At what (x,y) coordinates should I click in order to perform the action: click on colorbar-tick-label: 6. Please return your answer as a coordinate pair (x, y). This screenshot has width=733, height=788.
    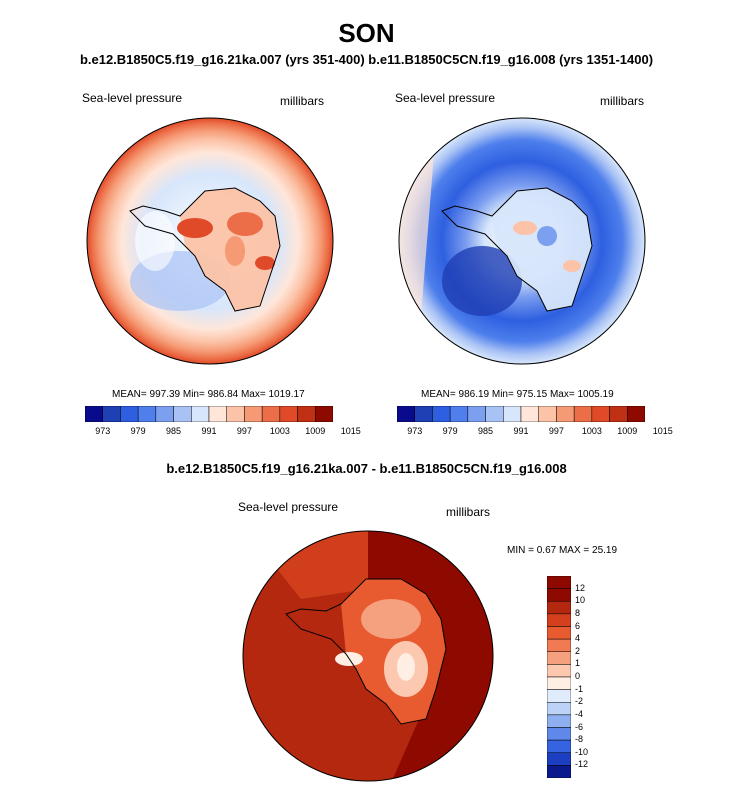
    Looking at the image, I should click on (578, 625).